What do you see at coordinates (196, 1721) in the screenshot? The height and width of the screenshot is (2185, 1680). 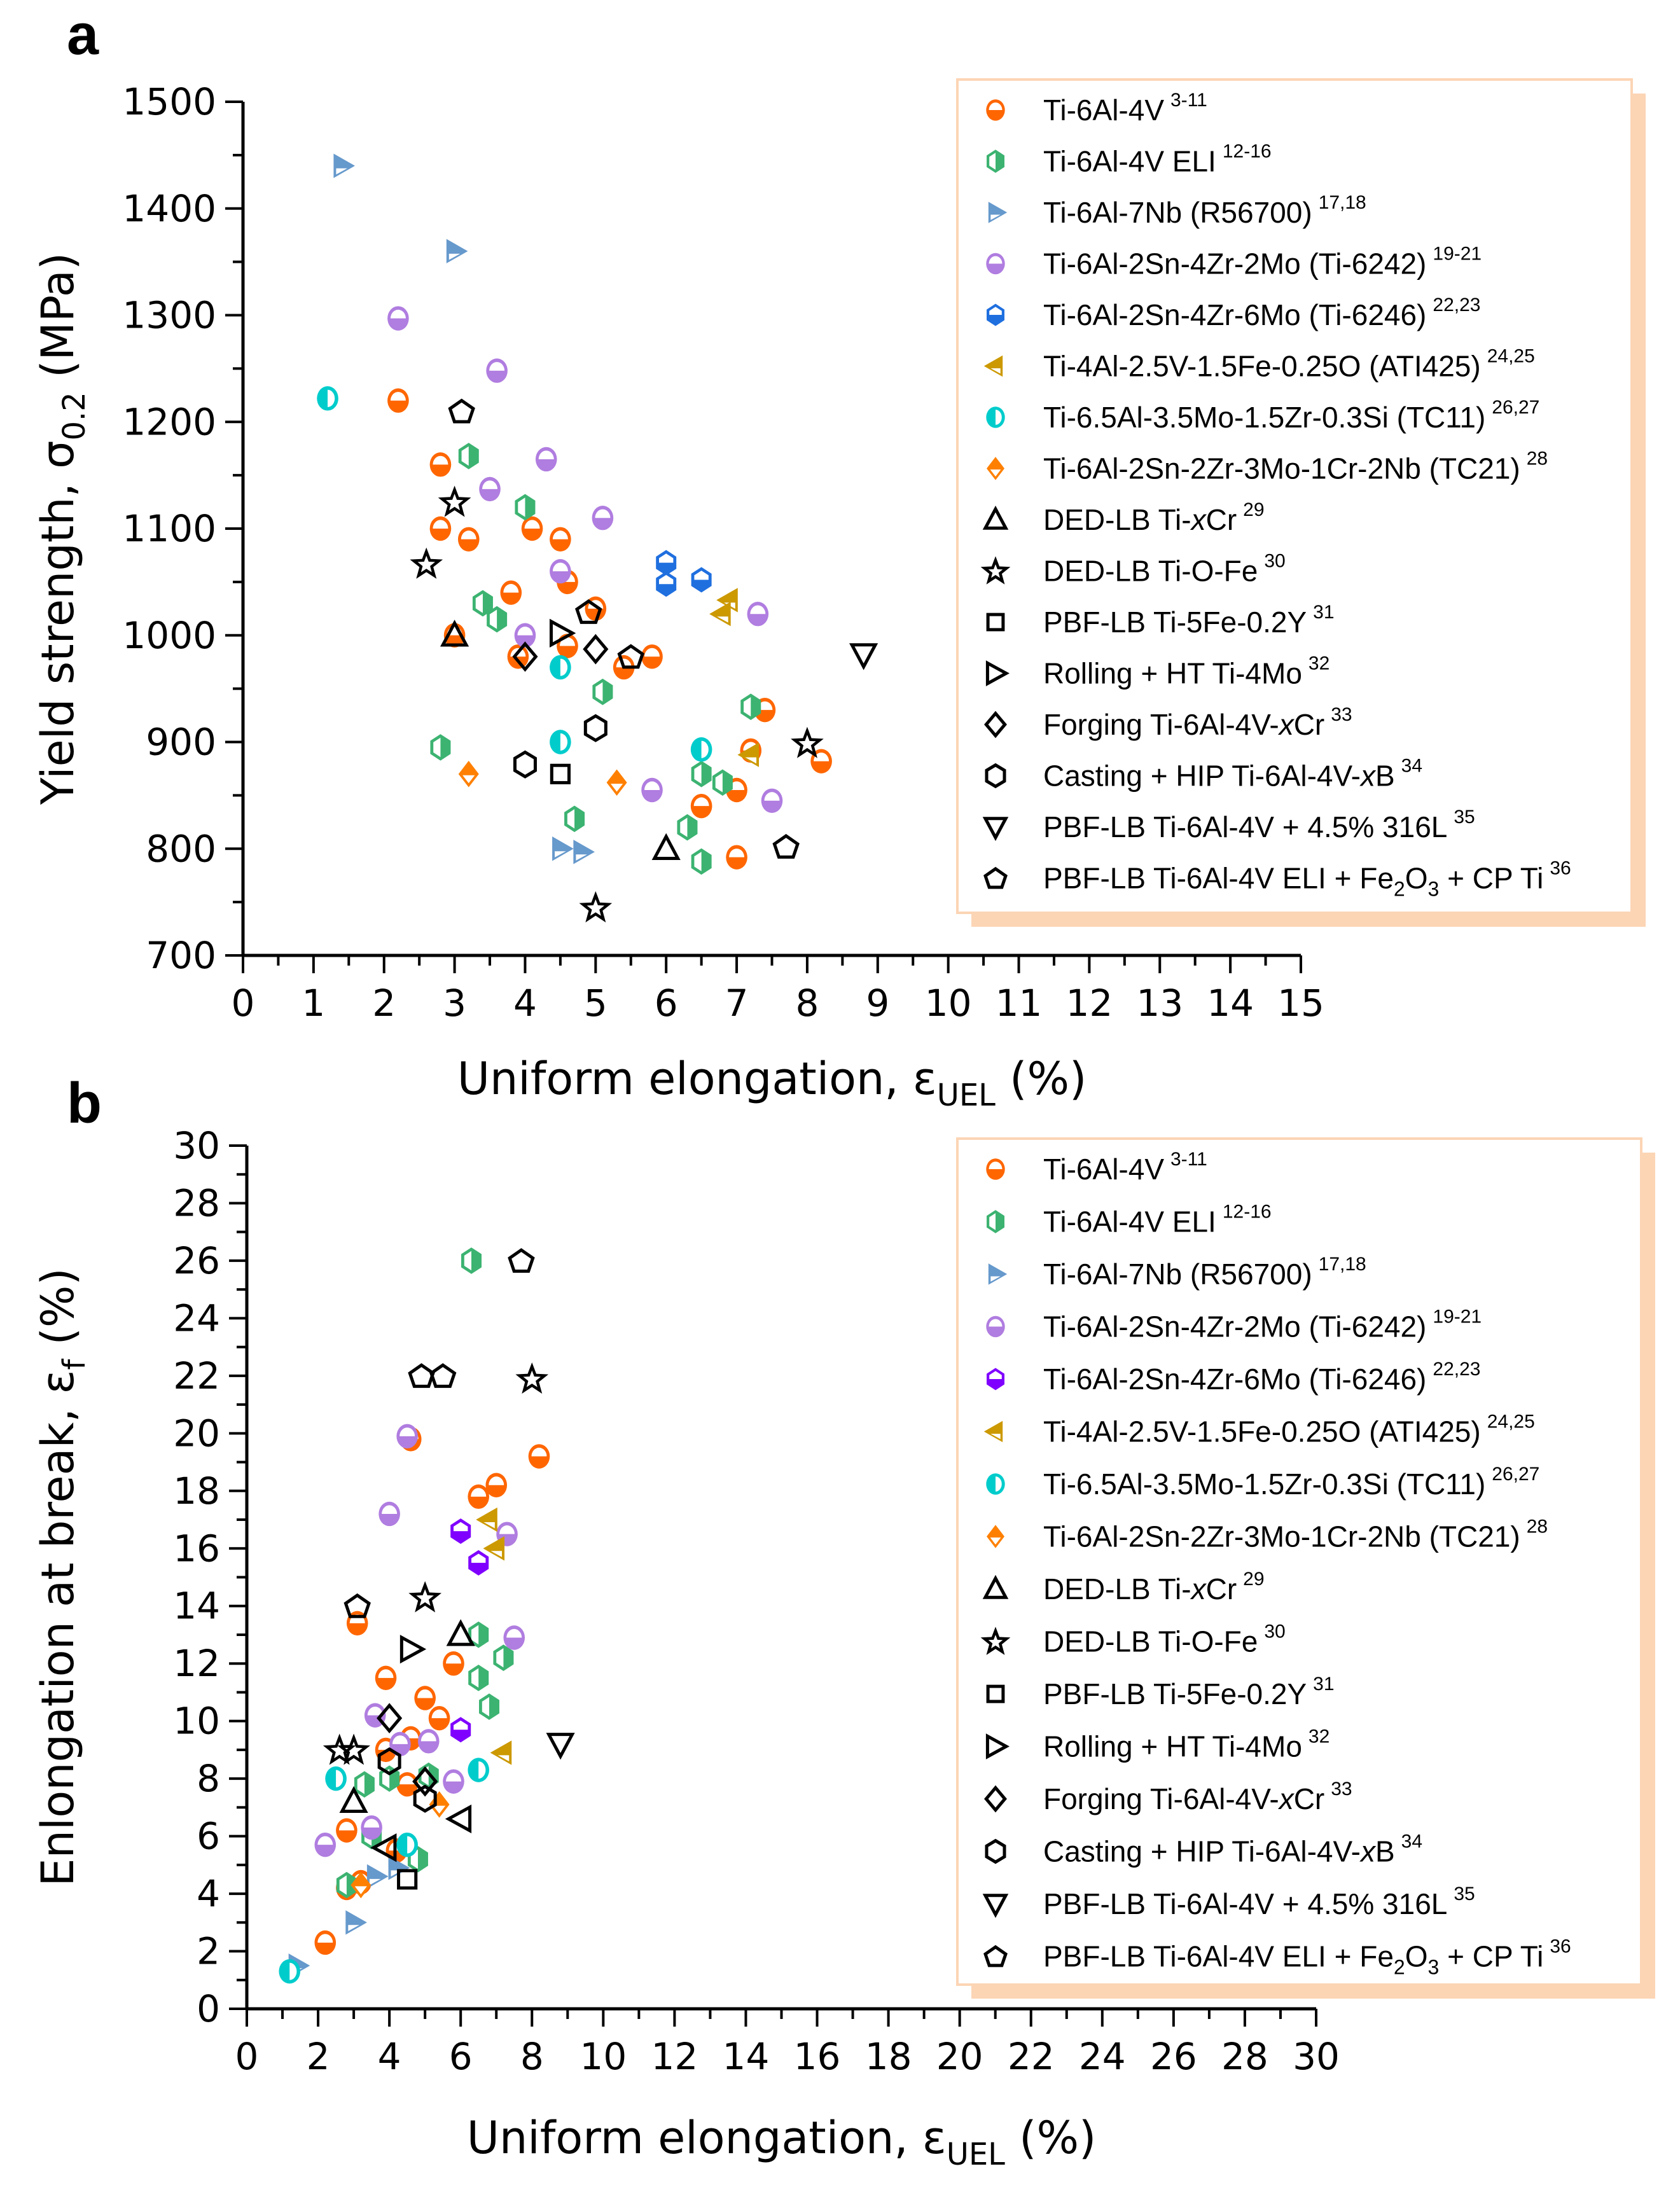 I see `y-tick-label: 10` at bounding box center [196, 1721].